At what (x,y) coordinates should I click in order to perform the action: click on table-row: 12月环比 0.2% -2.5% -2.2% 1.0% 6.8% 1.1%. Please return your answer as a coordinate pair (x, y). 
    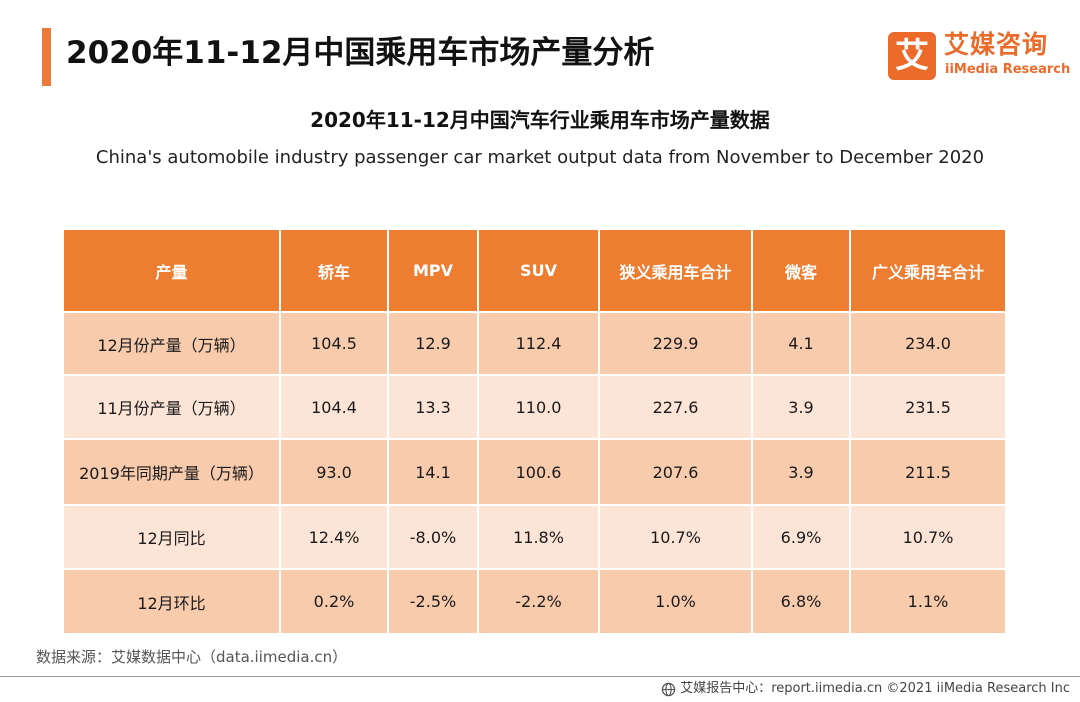
    Looking at the image, I should click on (534, 600).